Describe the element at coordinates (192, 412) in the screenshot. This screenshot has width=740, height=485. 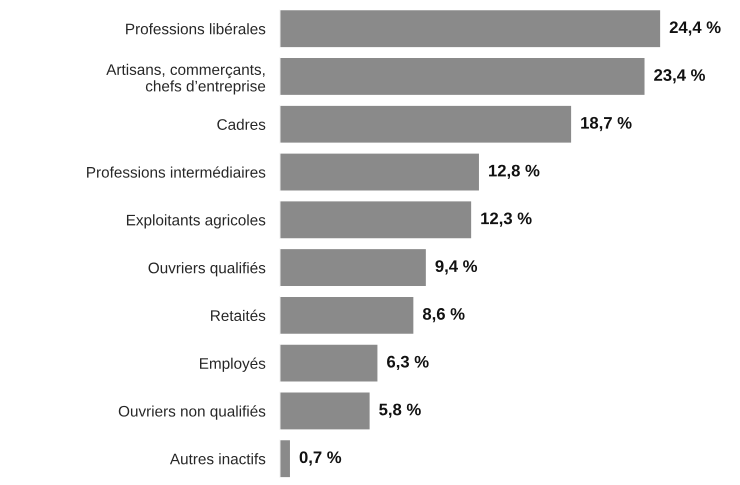
I see `y-tick-label: Ouvriers non qualifiés` at that location.